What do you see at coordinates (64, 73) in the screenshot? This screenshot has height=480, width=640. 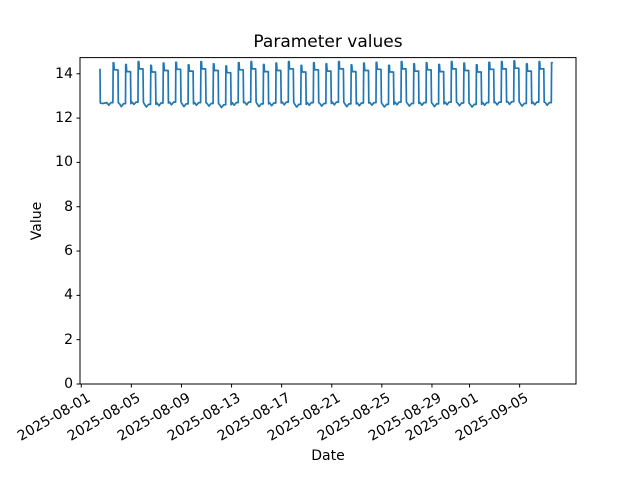 I see `y-tick-label: 14` at bounding box center [64, 73].